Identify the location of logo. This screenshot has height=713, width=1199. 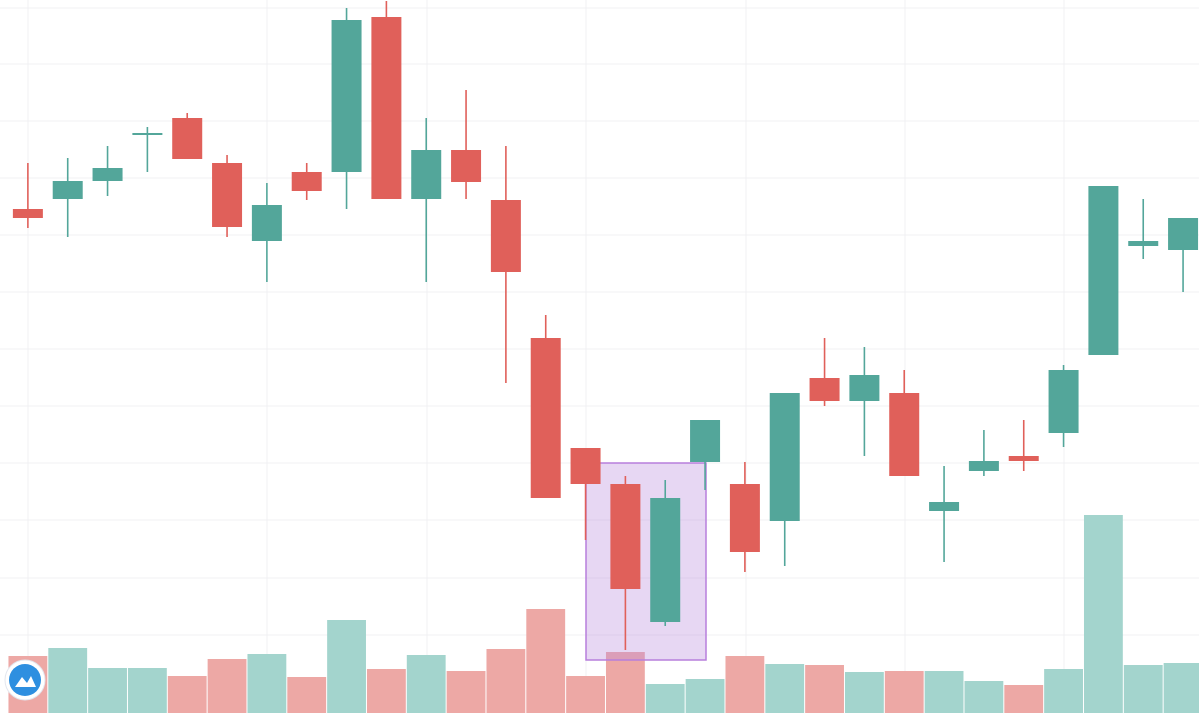
(25, 680).